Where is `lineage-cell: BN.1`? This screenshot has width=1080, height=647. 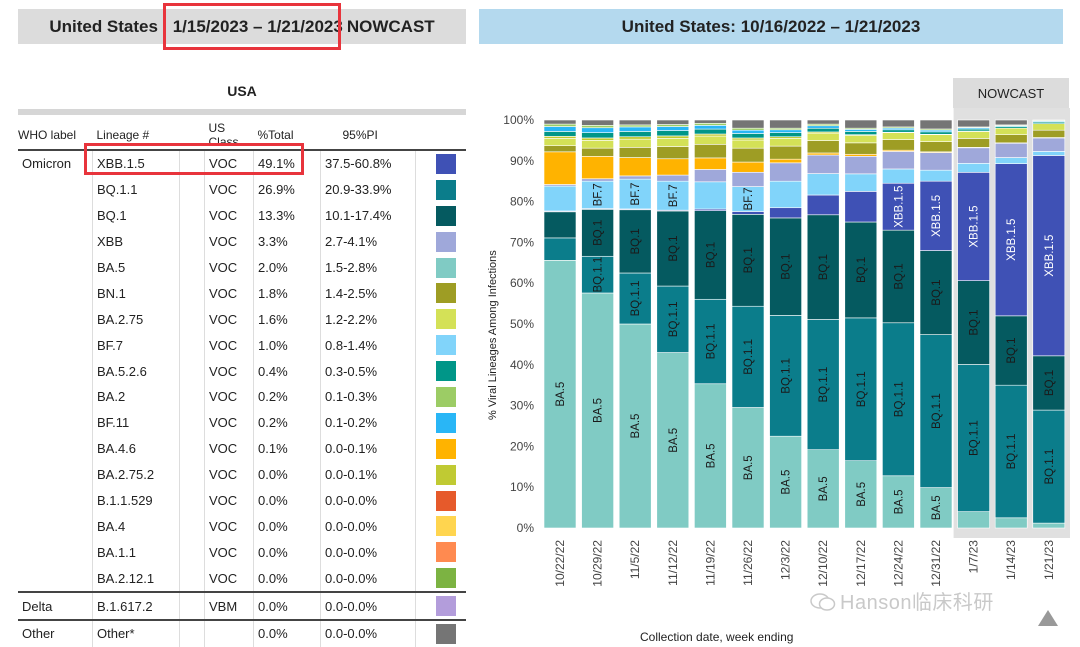 lineage-cell: BN.1 is located at coordinates (136, 293).